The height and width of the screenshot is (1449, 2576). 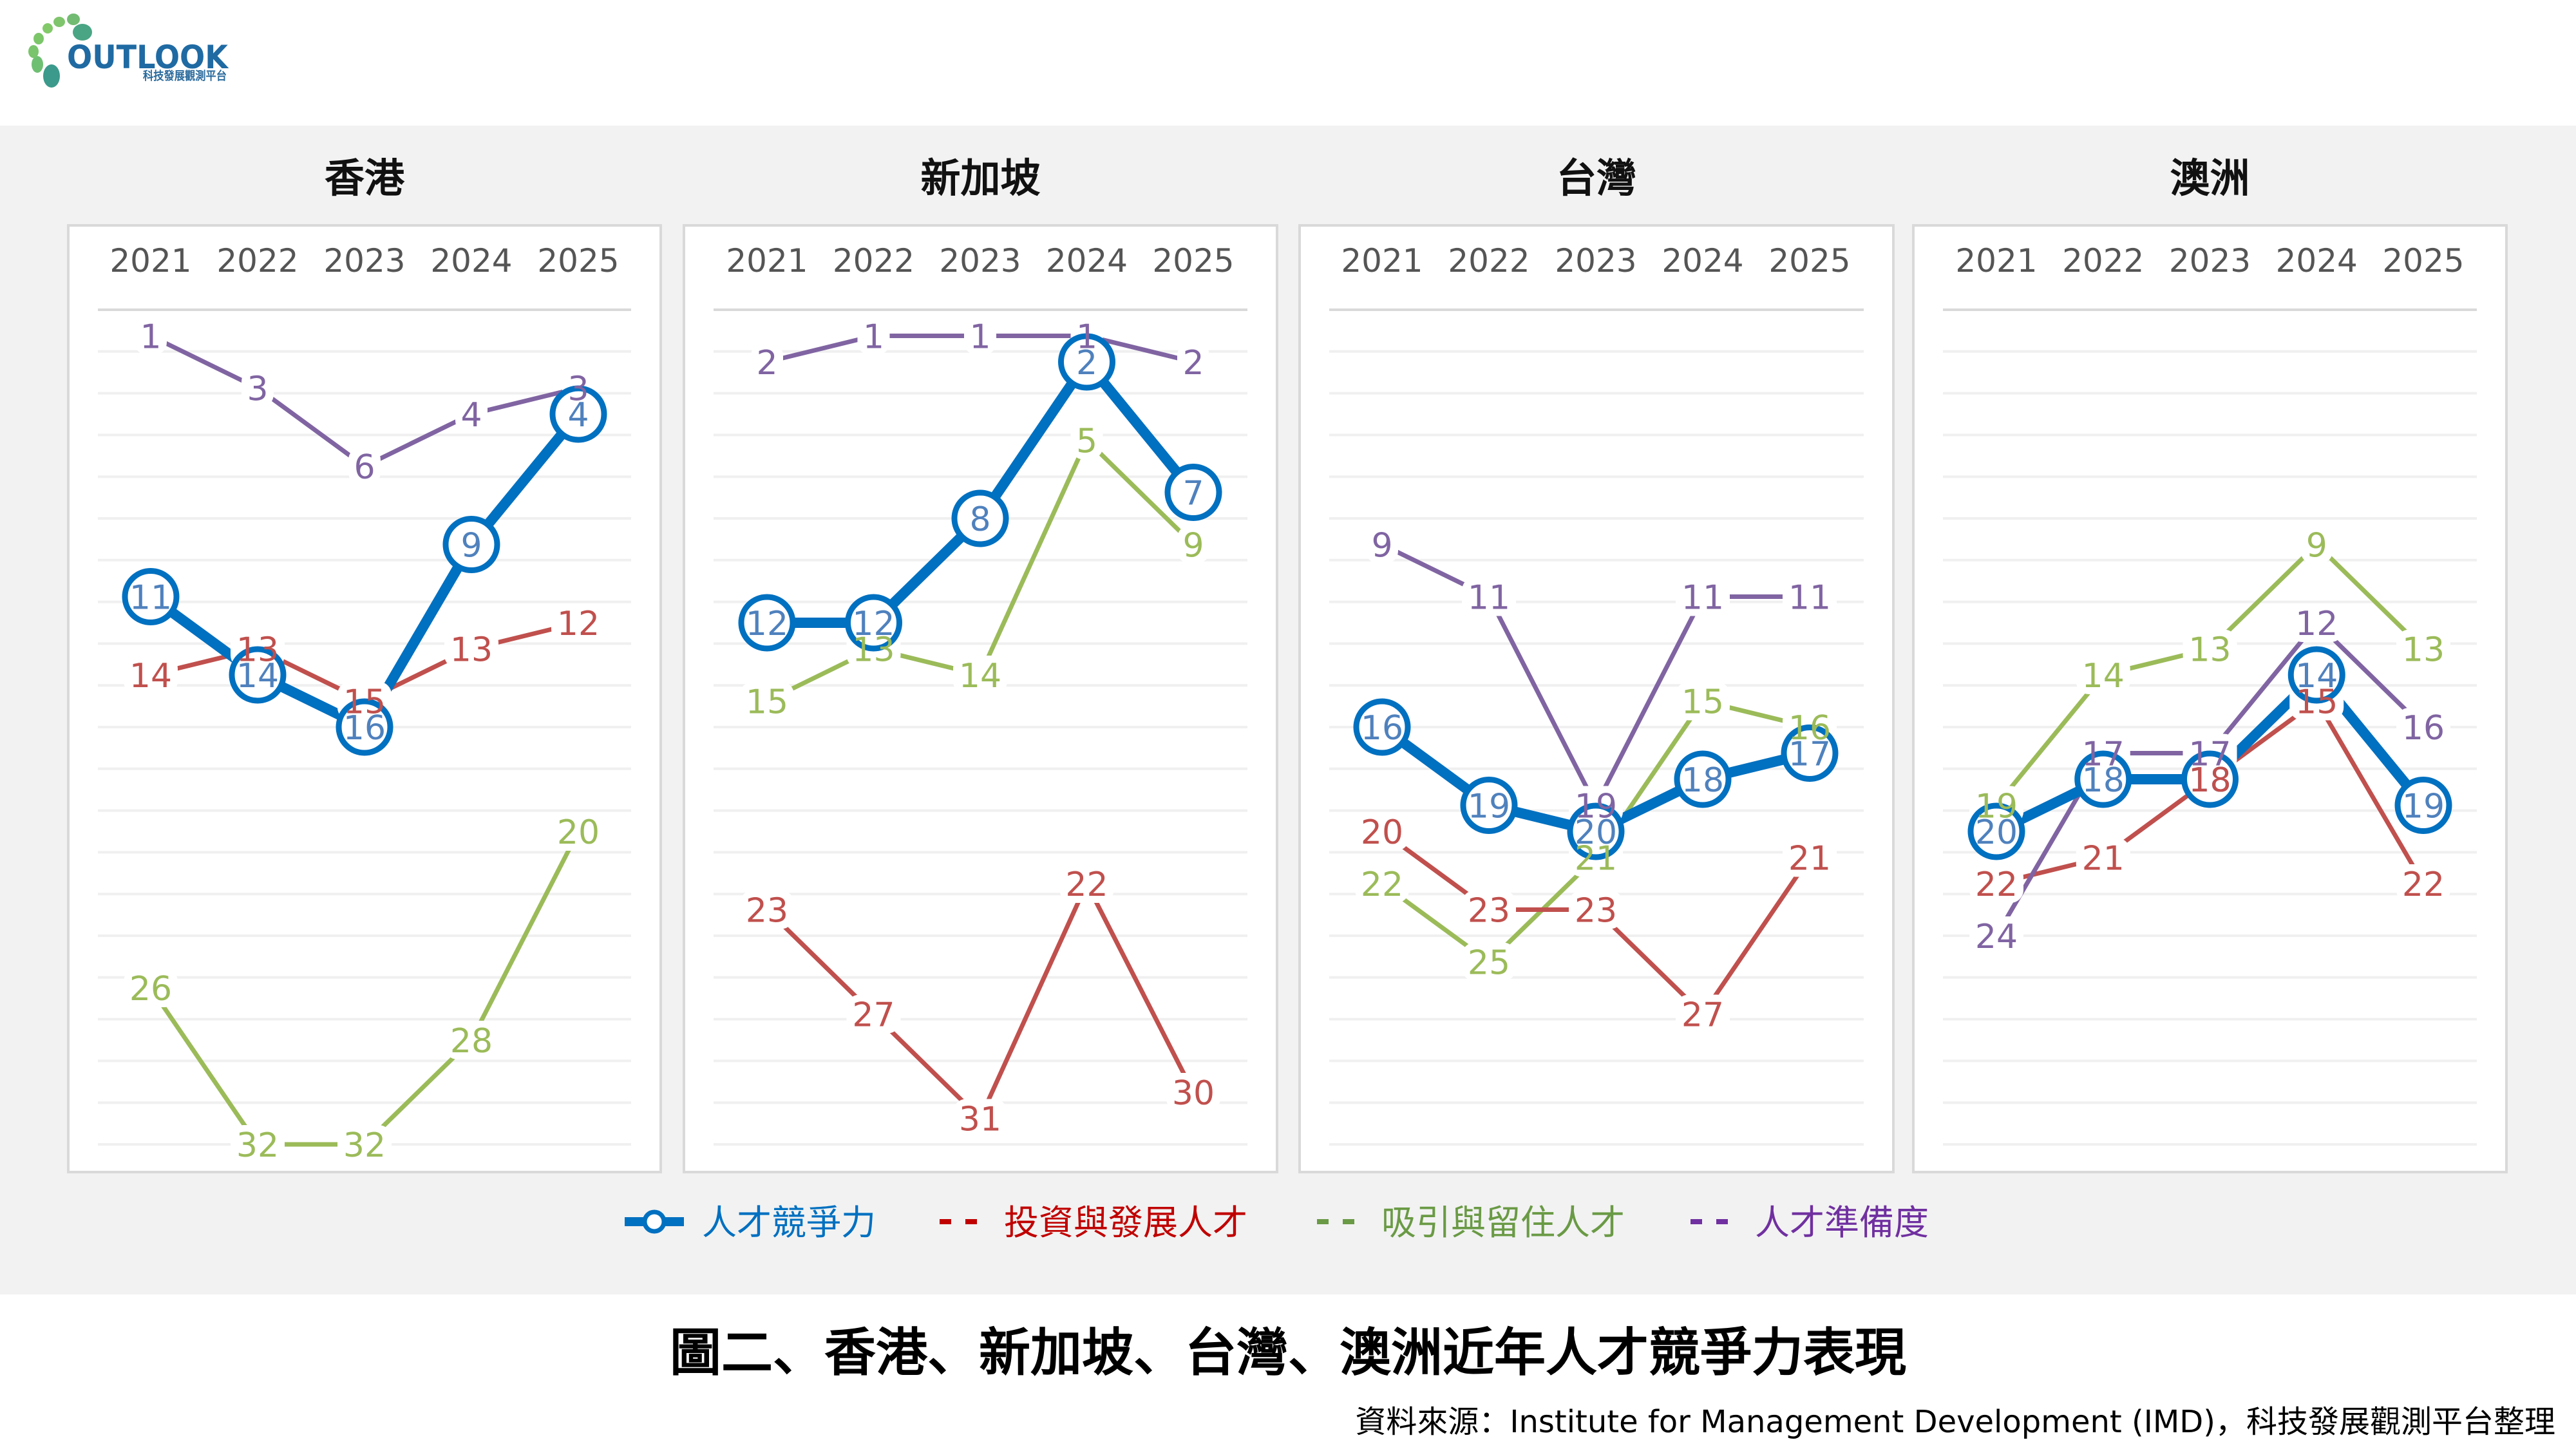 I want to click on data-label-investment: 27, so click(x=874, y=1015).